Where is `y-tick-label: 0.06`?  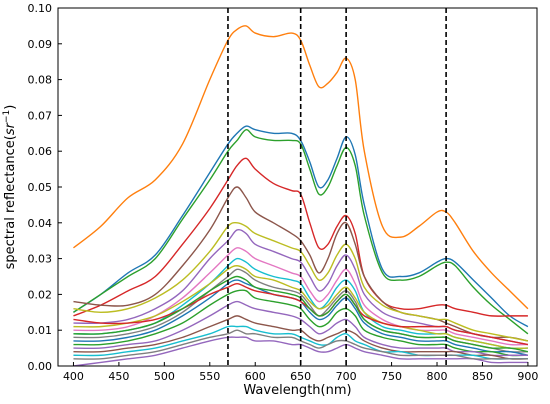
y-tick-label: 0.06 is located at coordinates (40, 151).